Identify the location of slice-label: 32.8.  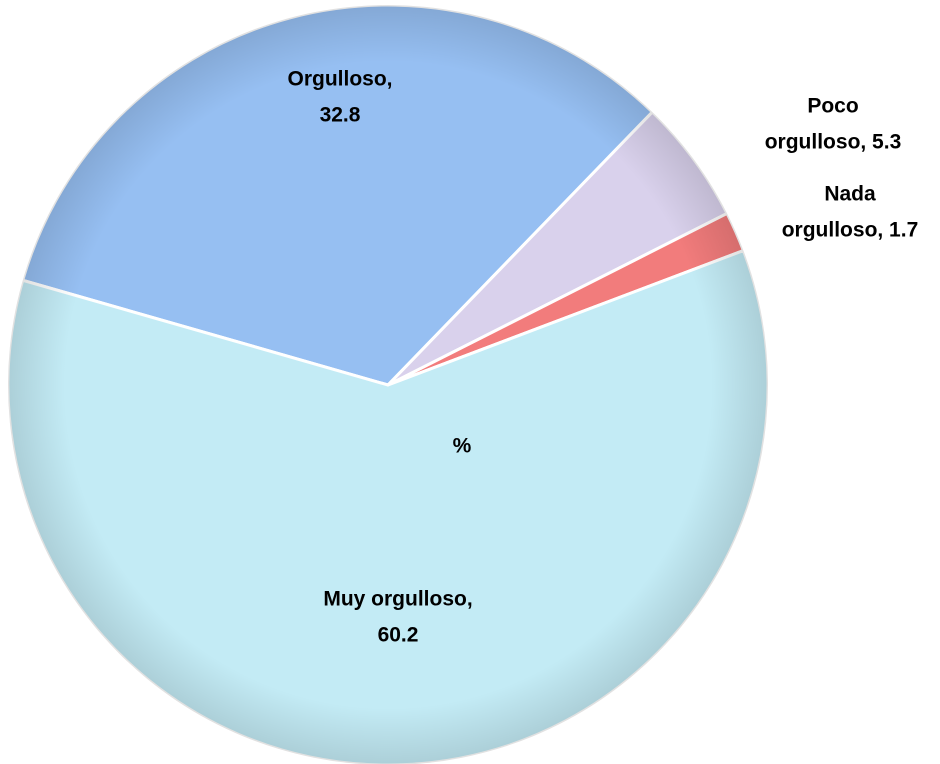
(340, 115).